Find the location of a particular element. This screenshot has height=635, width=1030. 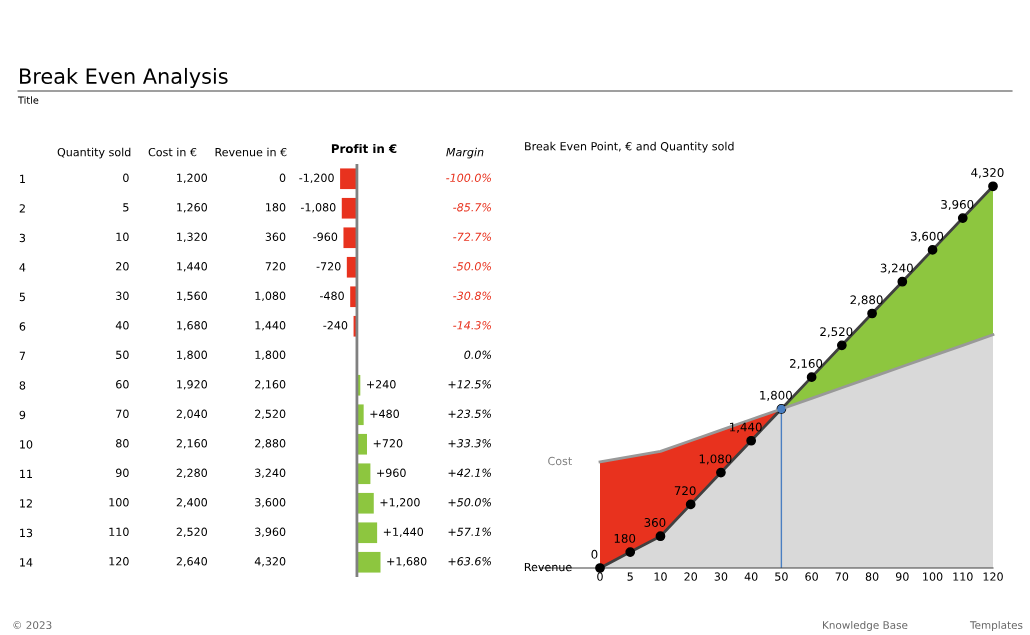

chart-title: Break Even Point, € and Quantity sold is located at coordinates (629, 147).